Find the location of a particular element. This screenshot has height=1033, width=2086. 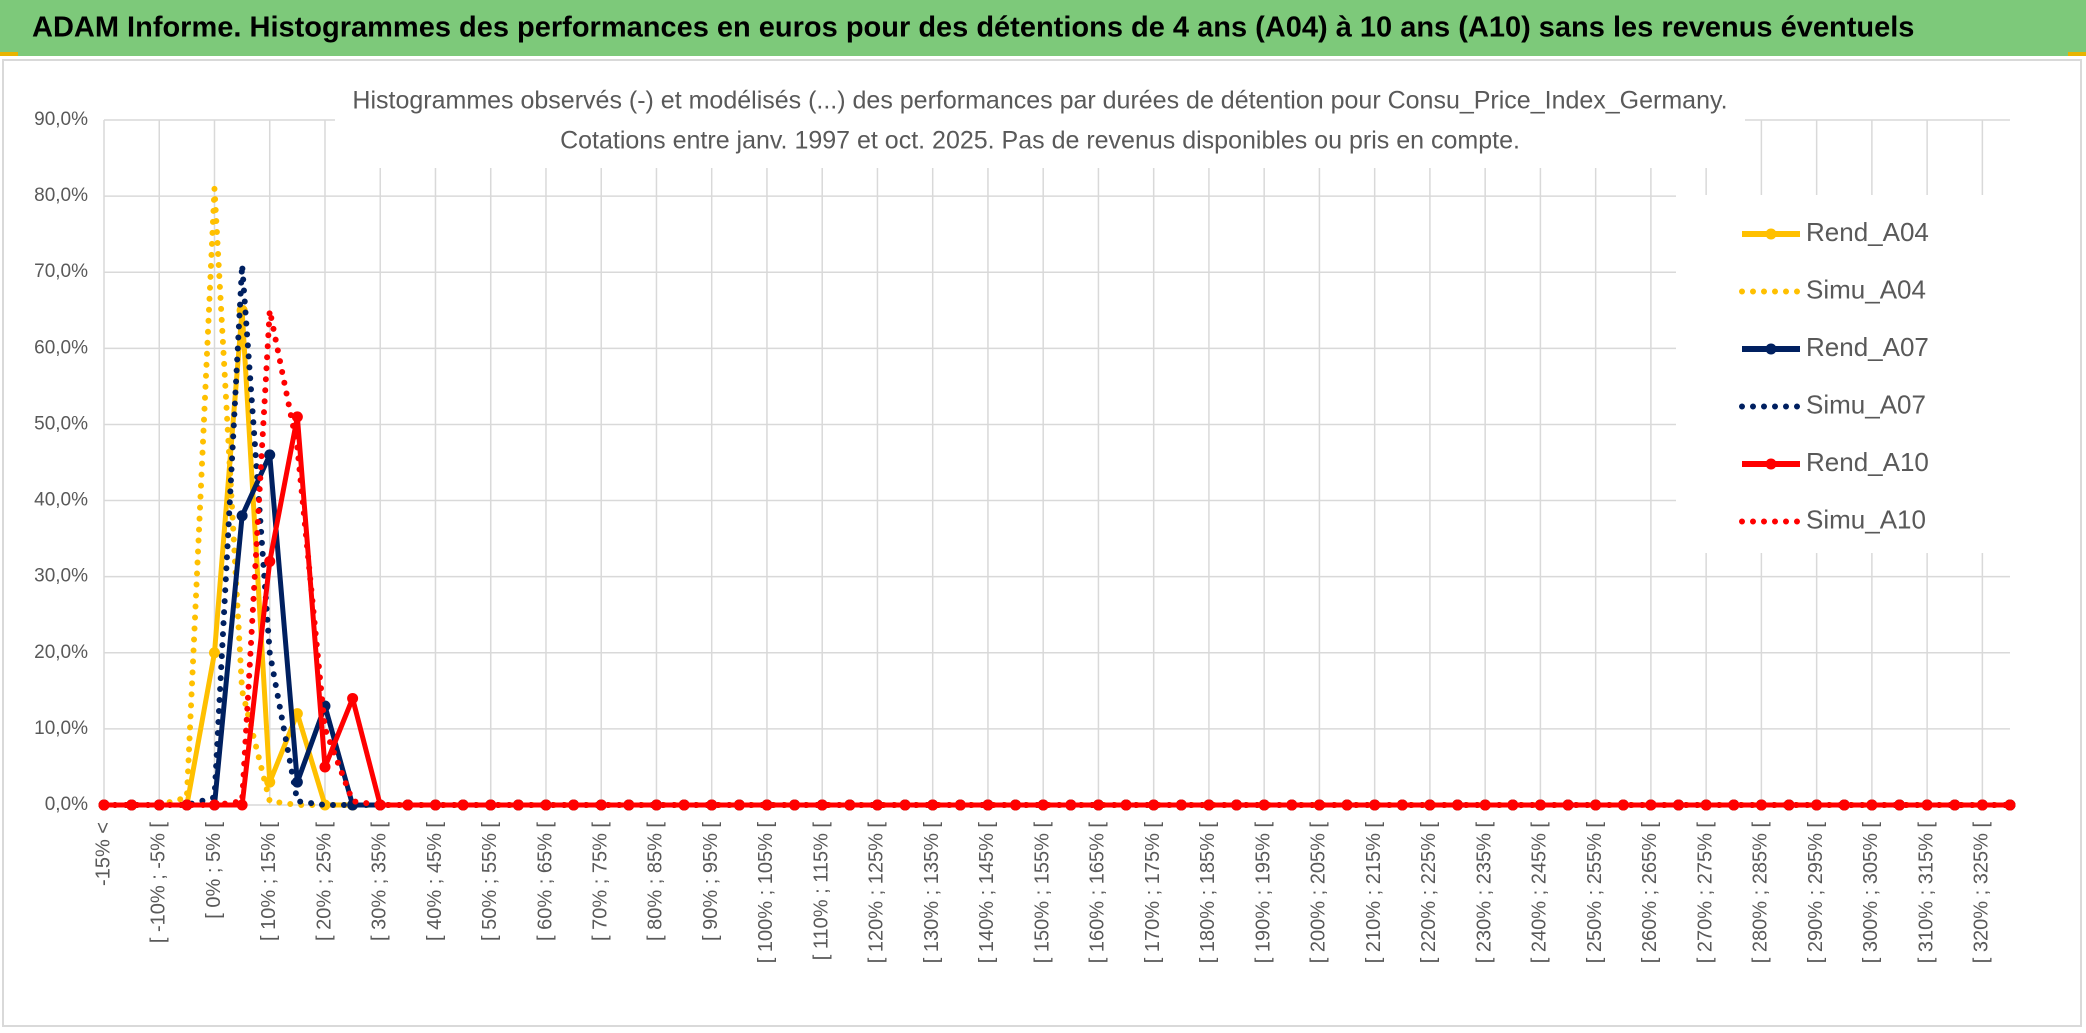

y-tick-label: 20,0% is located at coordinates (61, 652).